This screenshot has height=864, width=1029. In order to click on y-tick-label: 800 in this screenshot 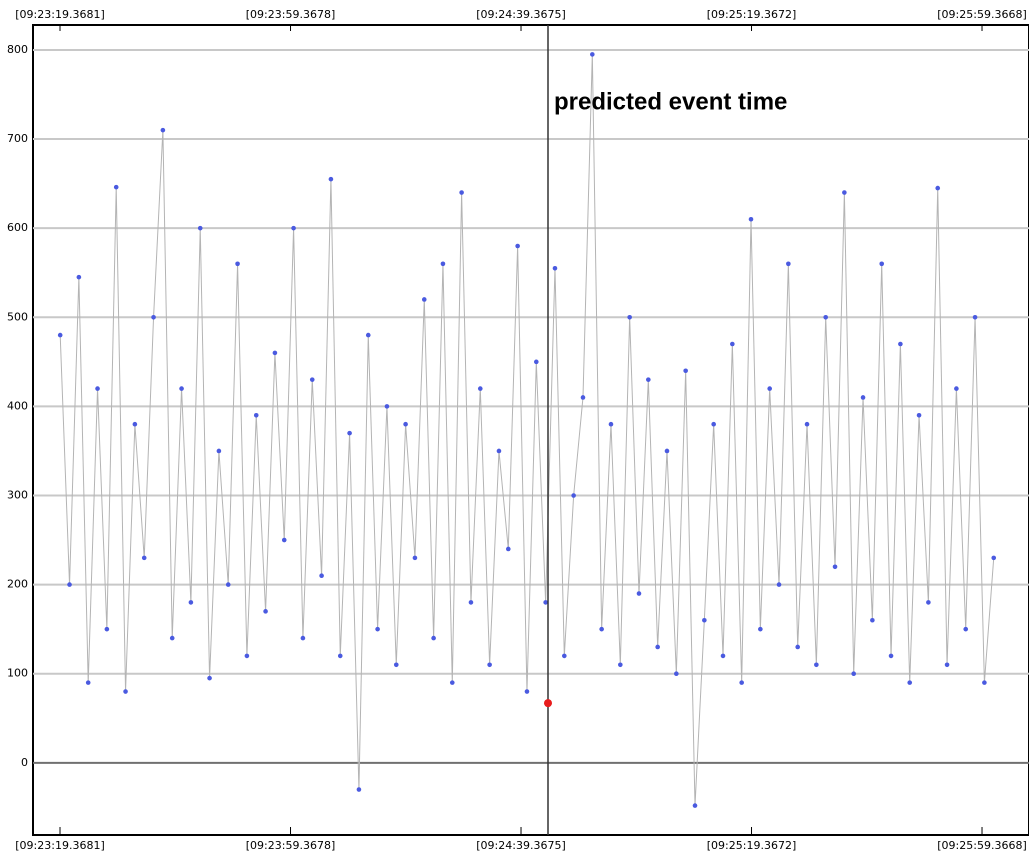, I will do `click(17, 49)`.